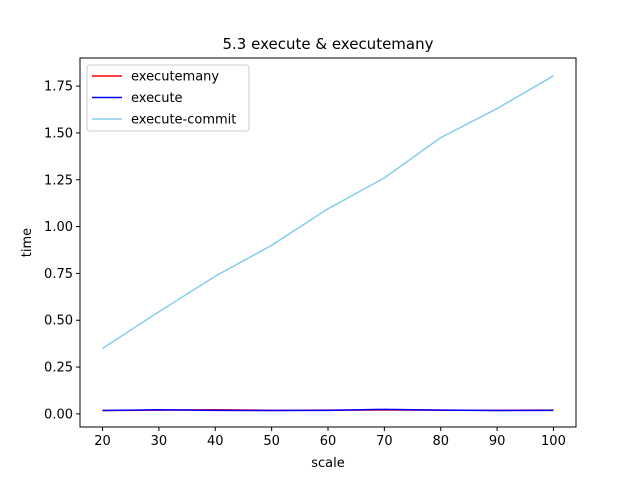 The image size is (640, 484). What do you see at coordinates (175, 77) in the screenshot?
I see `legend-label-executemany: executemany` at bounding box center [175, 77].